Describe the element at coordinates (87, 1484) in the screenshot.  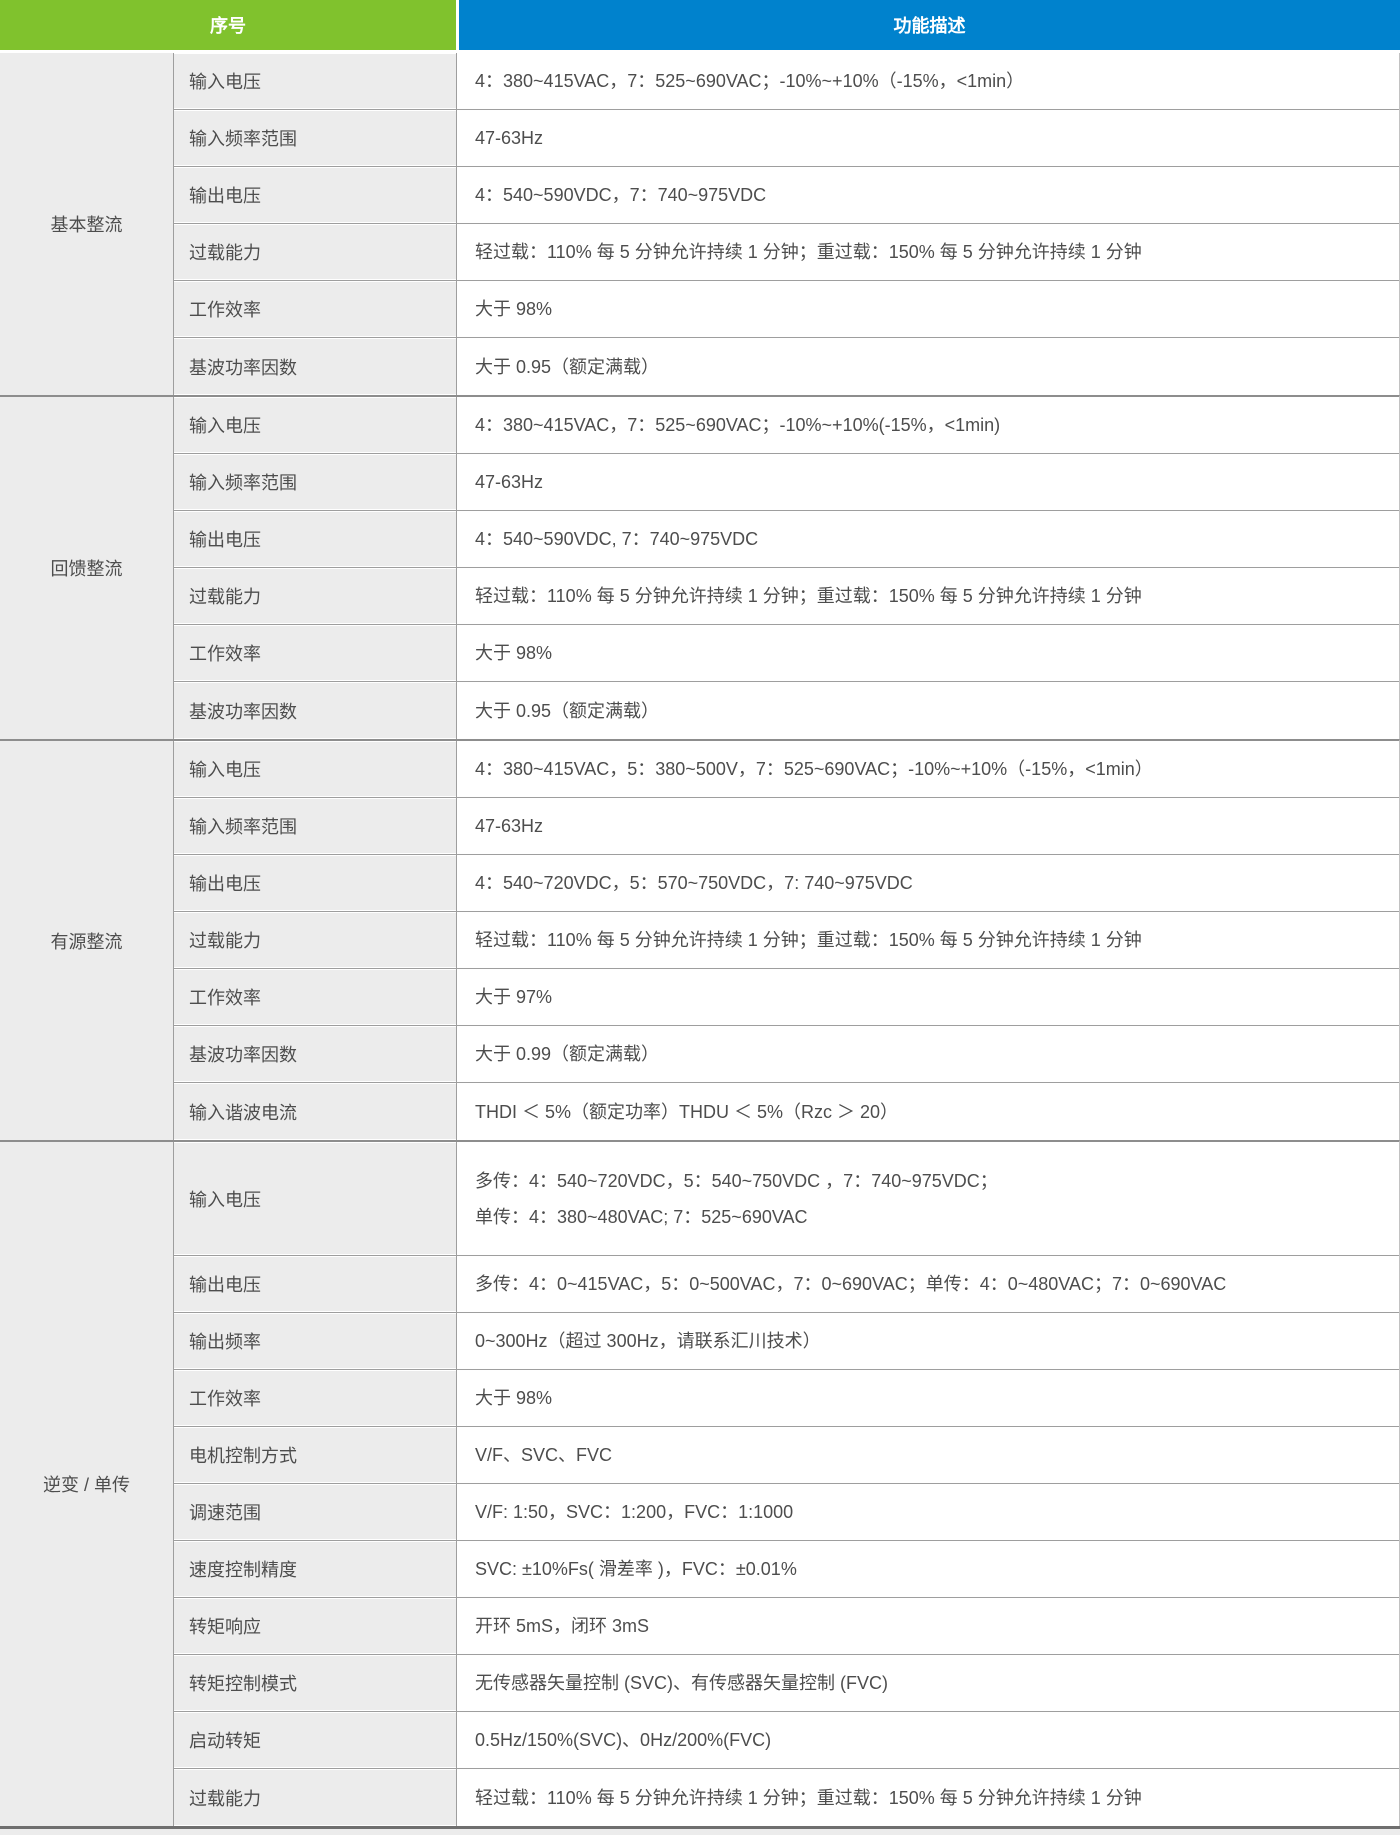
I see `section-label: 逆变 / 单传` at that location.